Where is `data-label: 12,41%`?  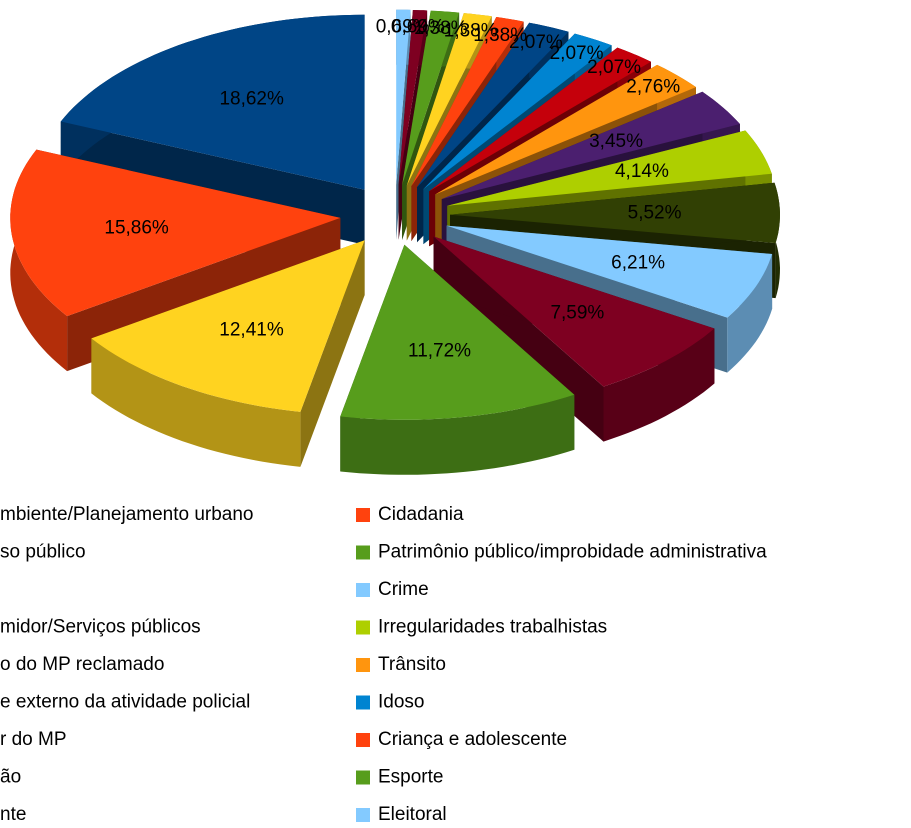 data-label: 12,41% is located at coordinates (251, 330).